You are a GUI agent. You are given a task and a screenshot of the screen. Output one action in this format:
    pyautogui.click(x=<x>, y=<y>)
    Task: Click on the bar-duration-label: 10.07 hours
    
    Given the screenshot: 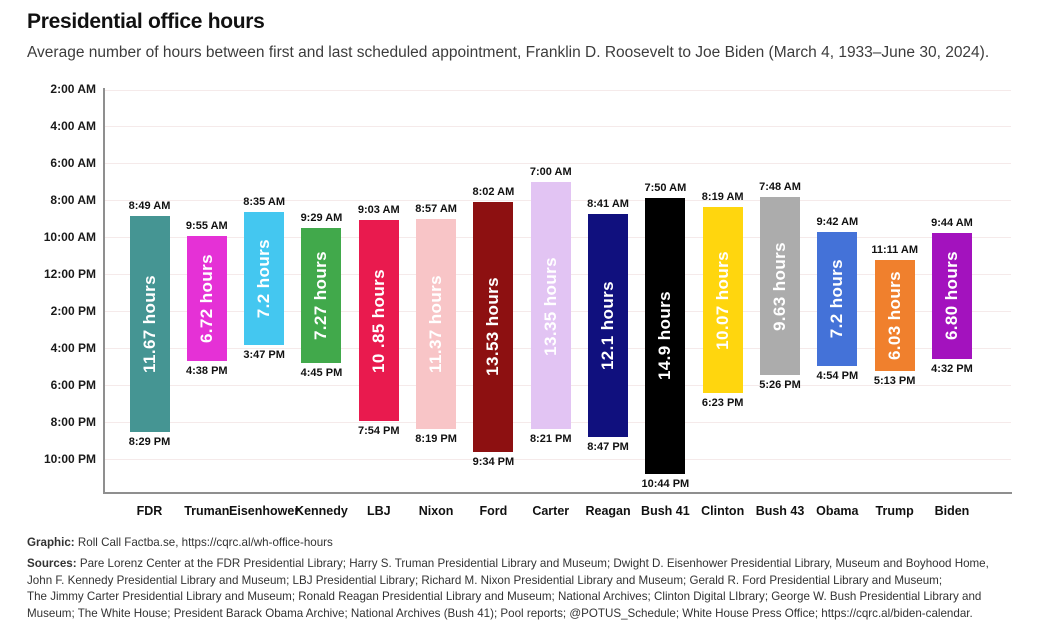 What is the action you would take?
    pyautogui.click(x=722, y=300)
    